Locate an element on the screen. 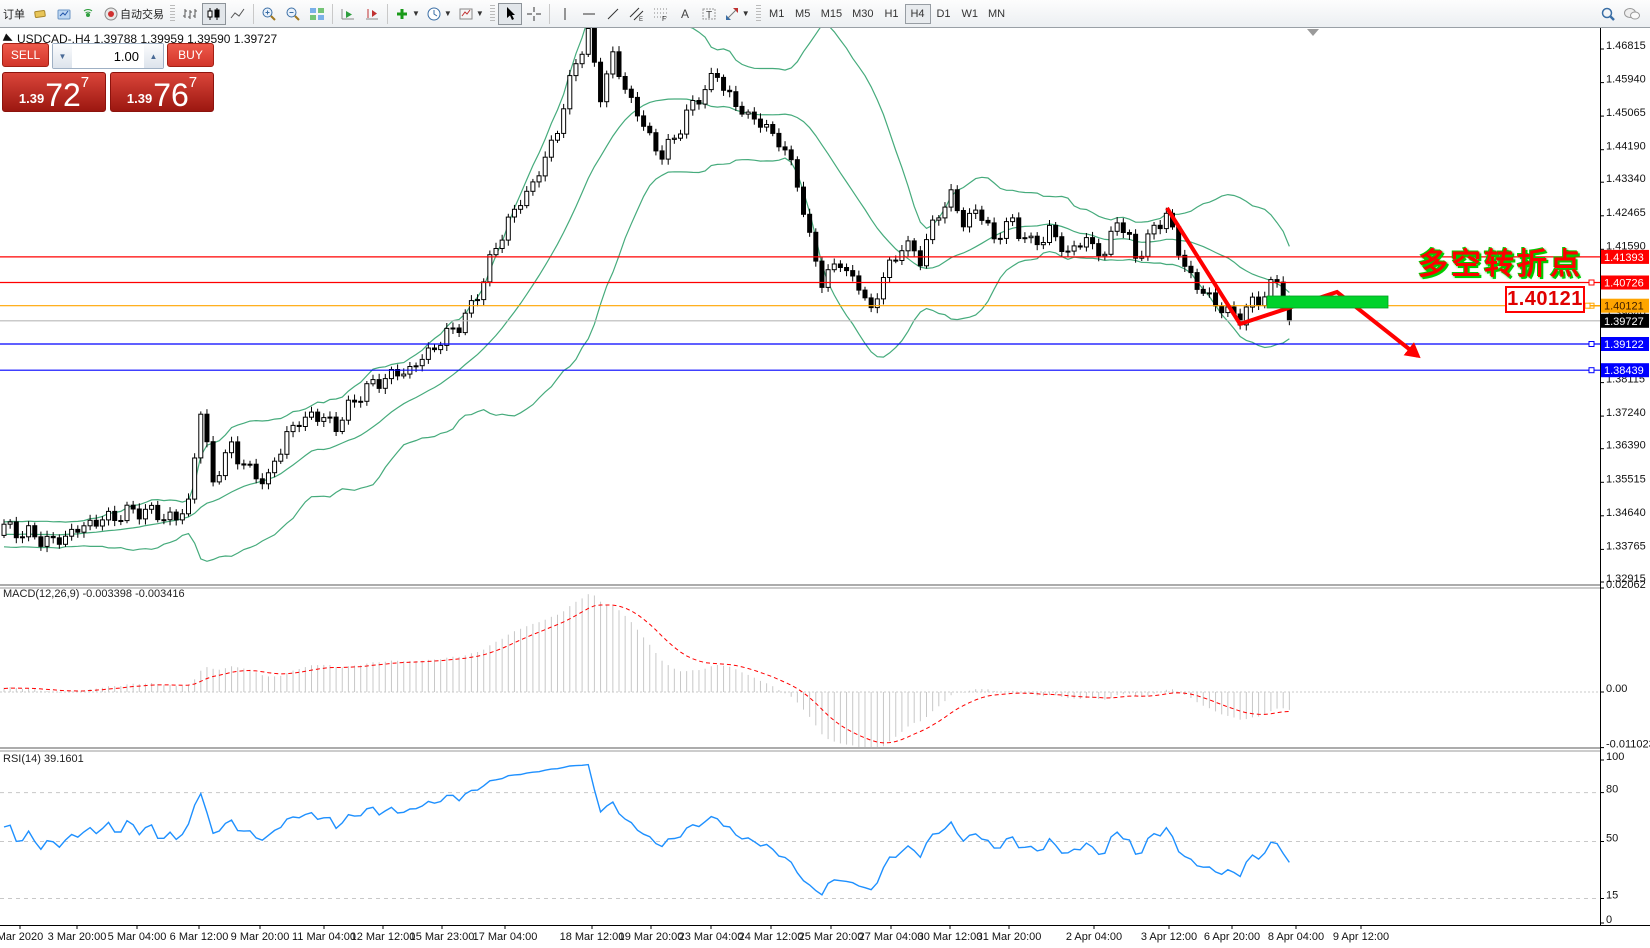 The height and width of the screenshot is (948, 1650). svg-text: 1.45065 is located at coordinates (1626, 113).